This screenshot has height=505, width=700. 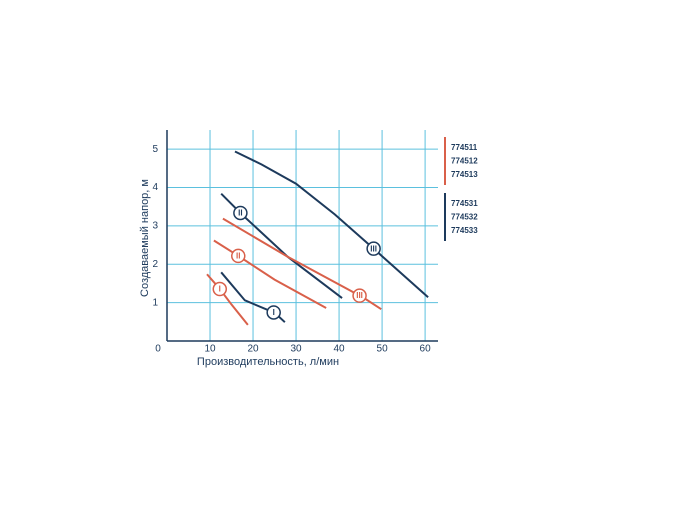 I want to click on x-tick-label: 10, so click(x=210, y=349).